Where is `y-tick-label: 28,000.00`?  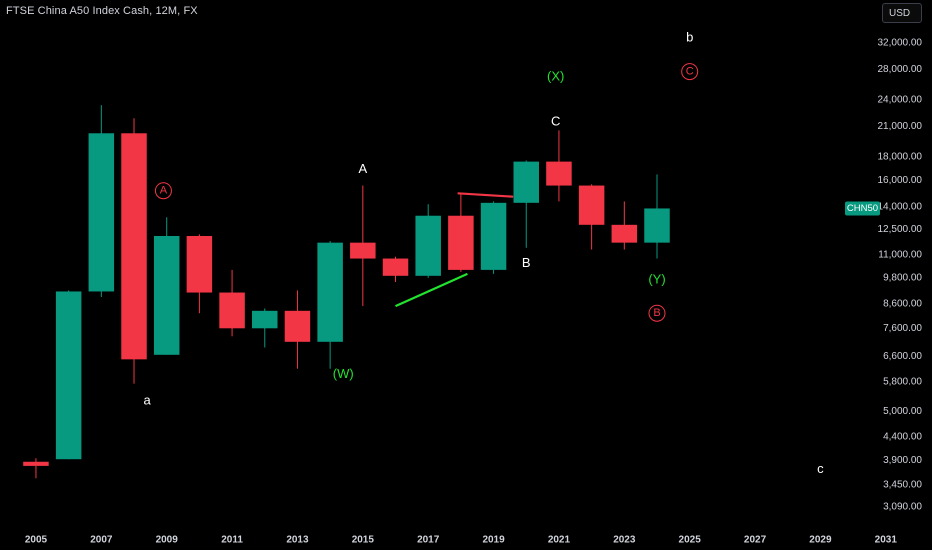
y-tick-label: 28,000.00 is located at coordinates (900, 69).